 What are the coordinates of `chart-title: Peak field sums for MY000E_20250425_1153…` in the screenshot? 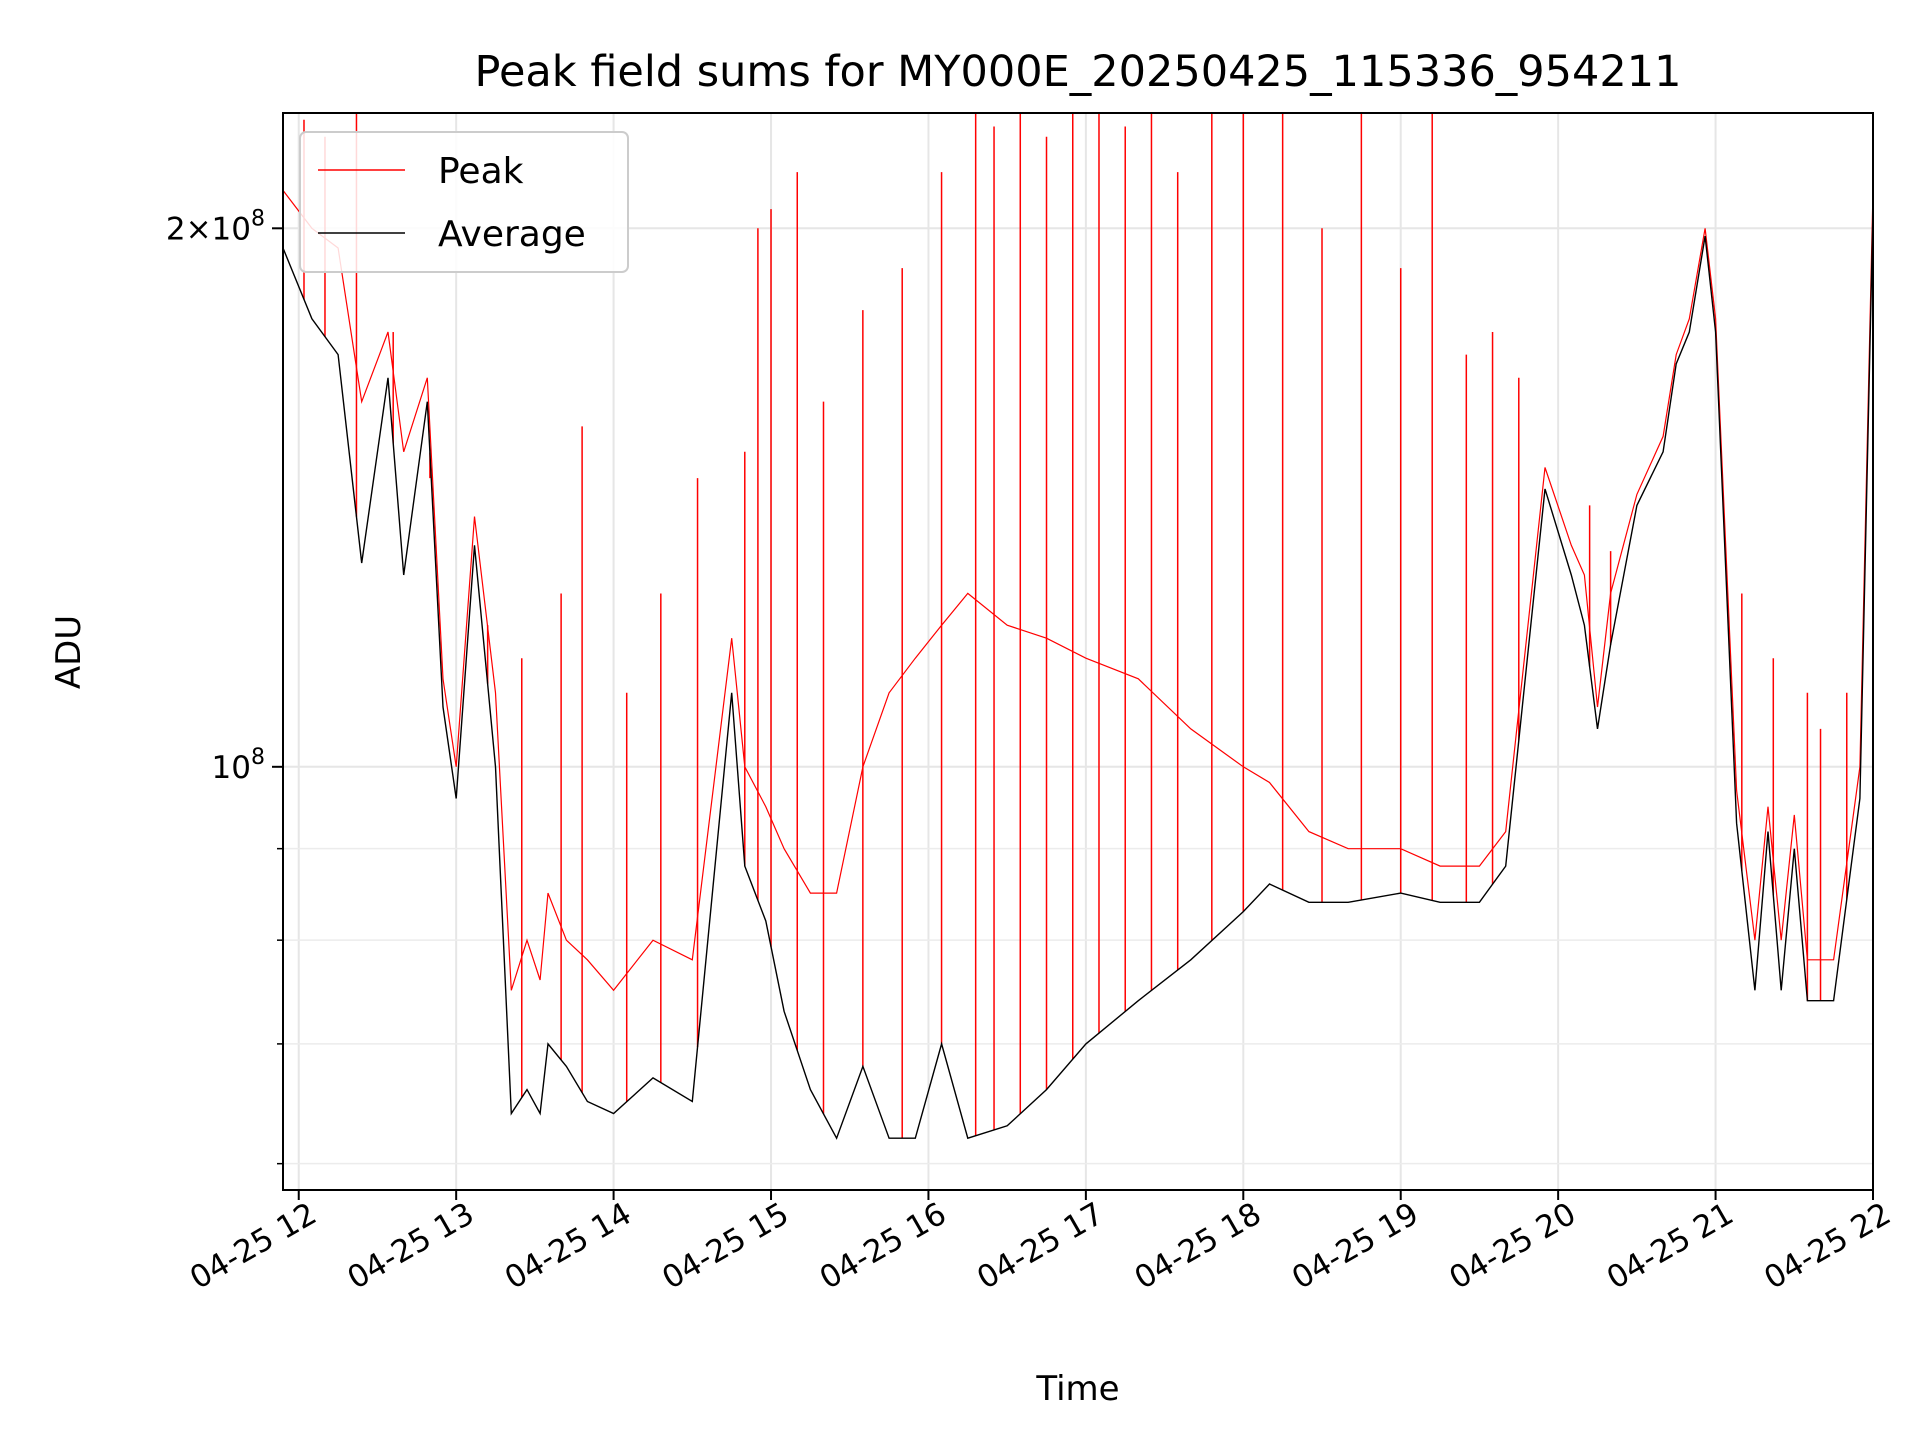 It's located at (1078, 72).